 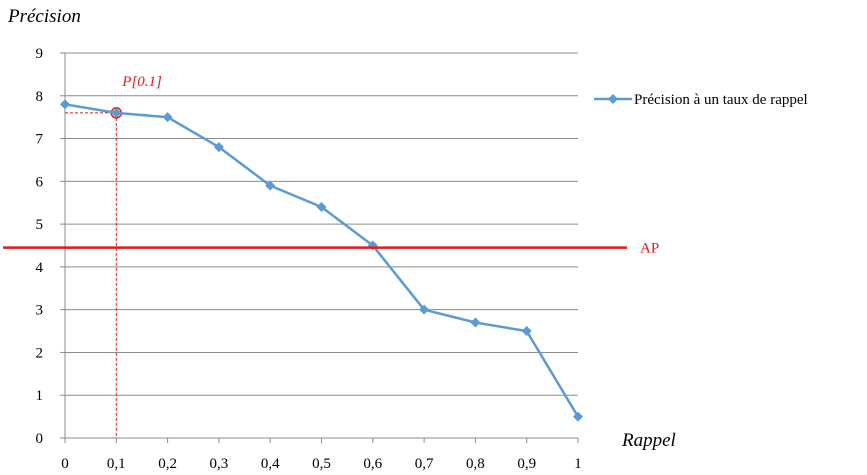 What do you see at coordinates (721, 100) in the screenshot?
I see `legend-label: Précision à un taux de rappel` at bounding box center [721, 100].